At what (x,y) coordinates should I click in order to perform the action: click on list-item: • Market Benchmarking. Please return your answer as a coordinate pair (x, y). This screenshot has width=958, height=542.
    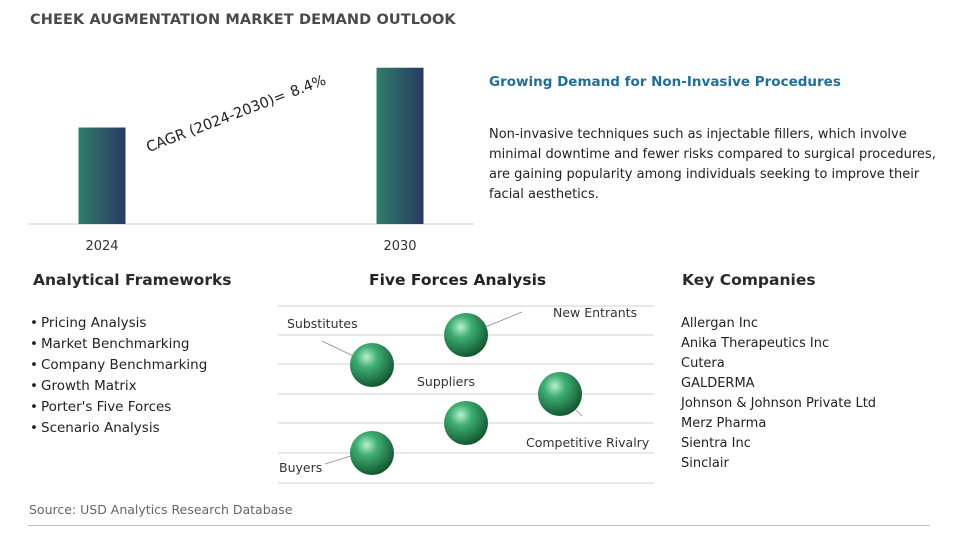
    Looking at the image, I should click on (118, 344).